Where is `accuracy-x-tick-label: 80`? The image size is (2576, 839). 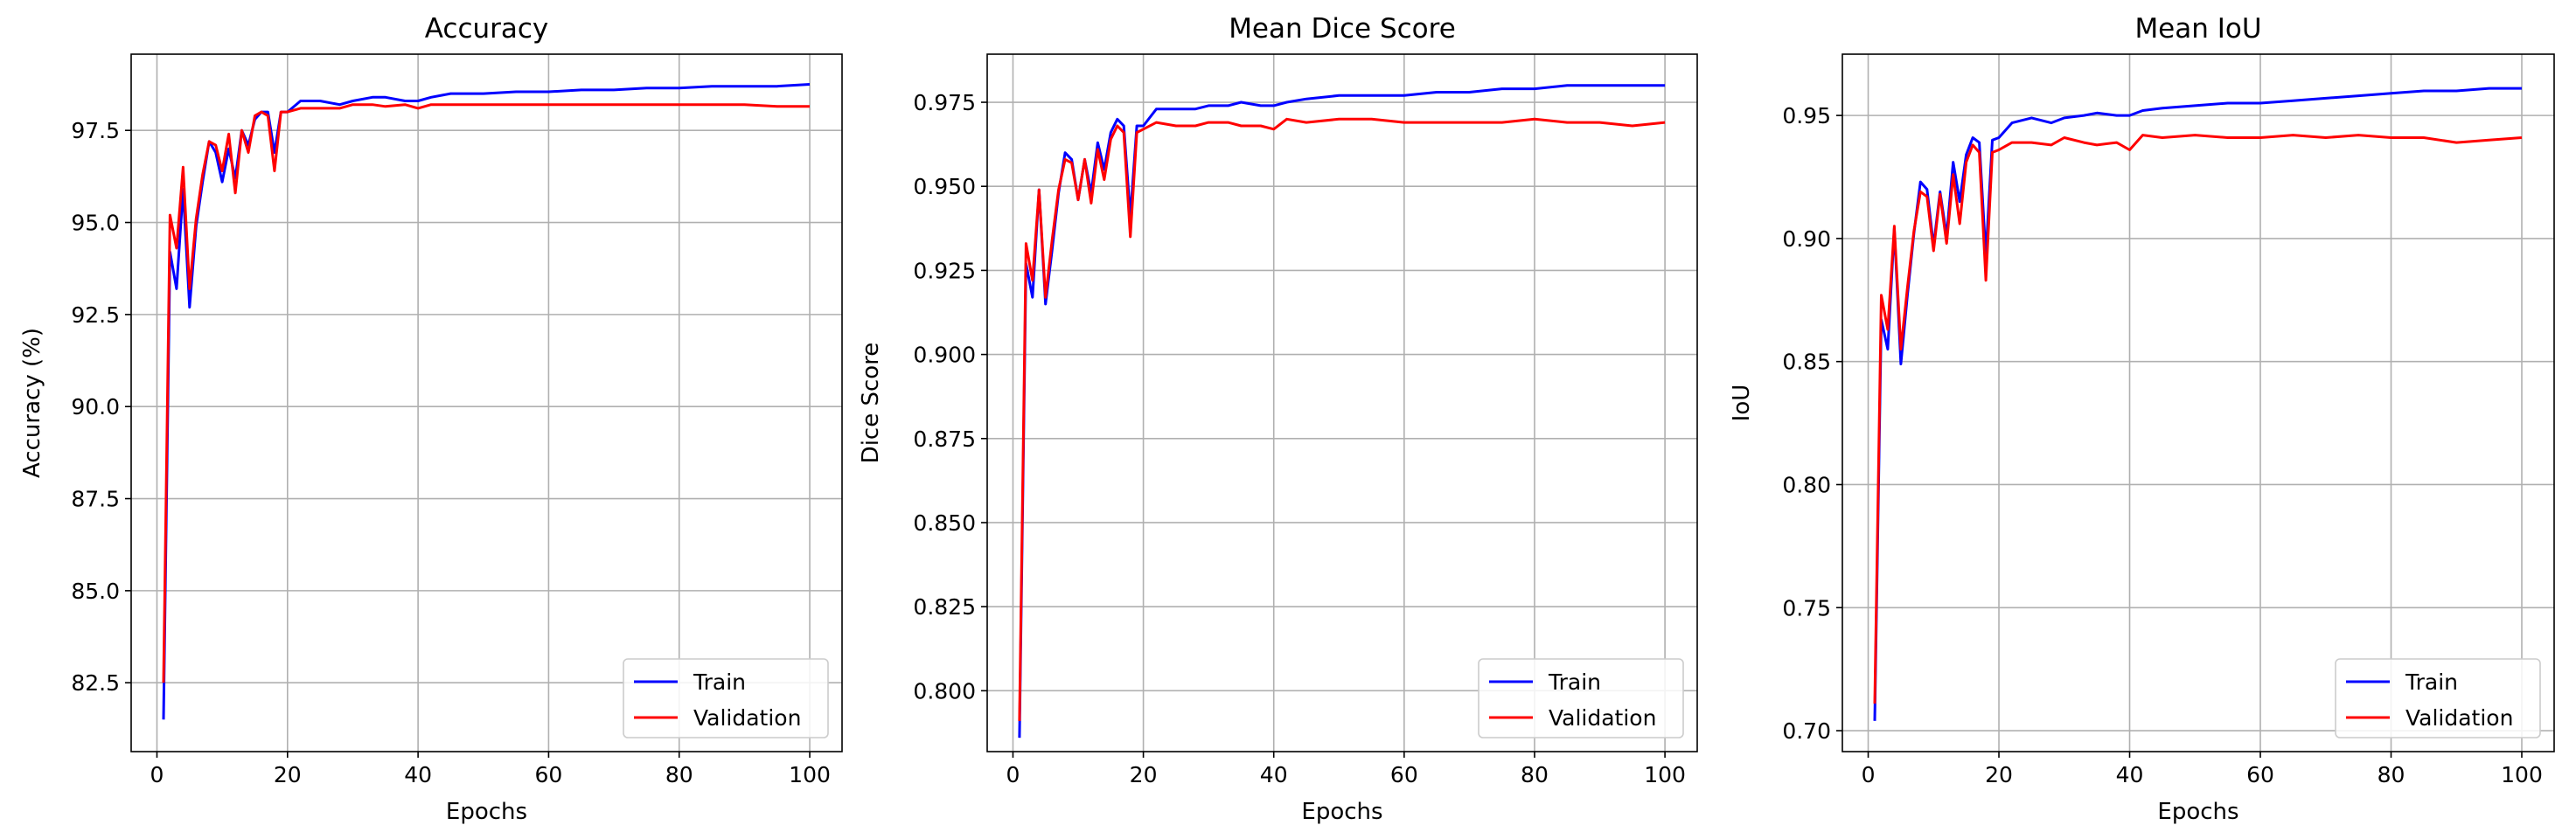 accuracy-x-tick-label: 80 is located at coordinates (679, 774).